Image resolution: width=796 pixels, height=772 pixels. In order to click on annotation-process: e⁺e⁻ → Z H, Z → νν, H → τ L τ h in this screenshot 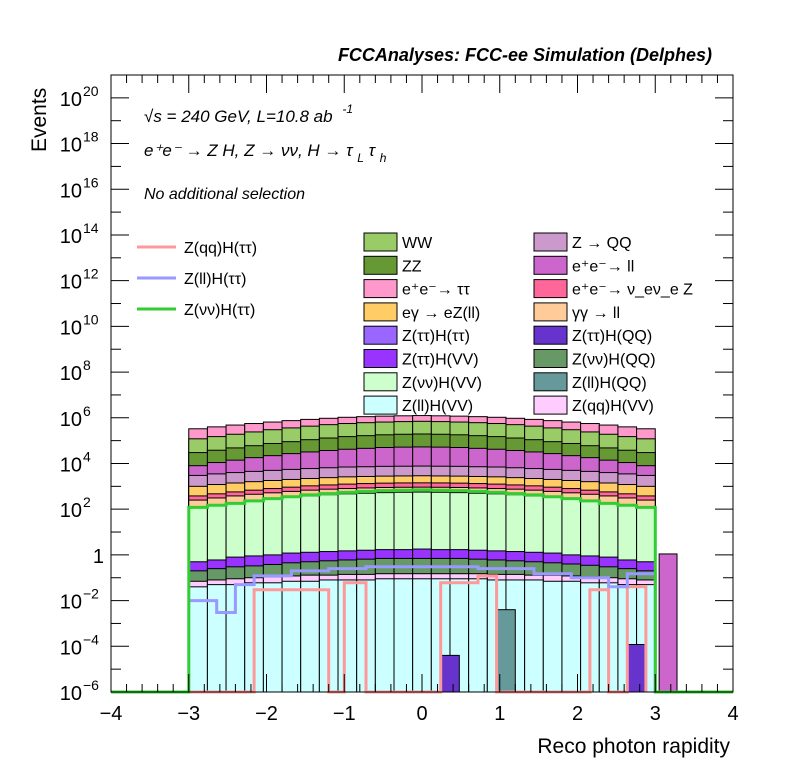, I will do `click(265, 153)`.